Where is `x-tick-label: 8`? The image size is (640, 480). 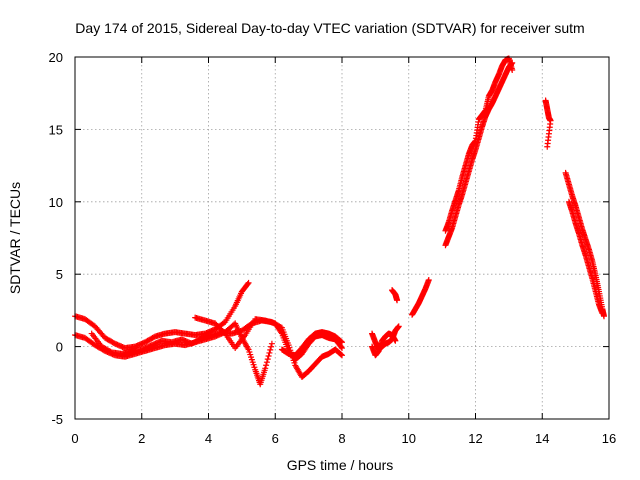 x-tick-label: 8 is located at coordinates (341, 438).